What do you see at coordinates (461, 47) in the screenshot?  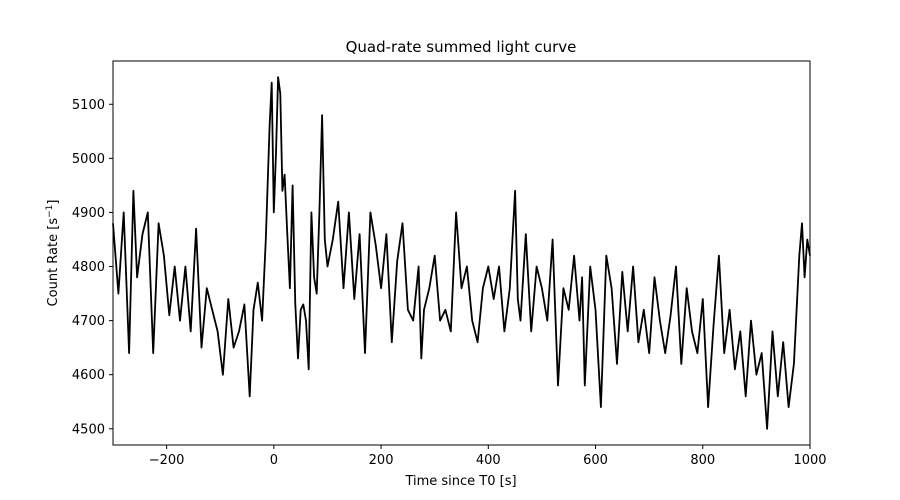 I see `chart-title: Quad-rate summed light curve` at bounding box center [461, 47].